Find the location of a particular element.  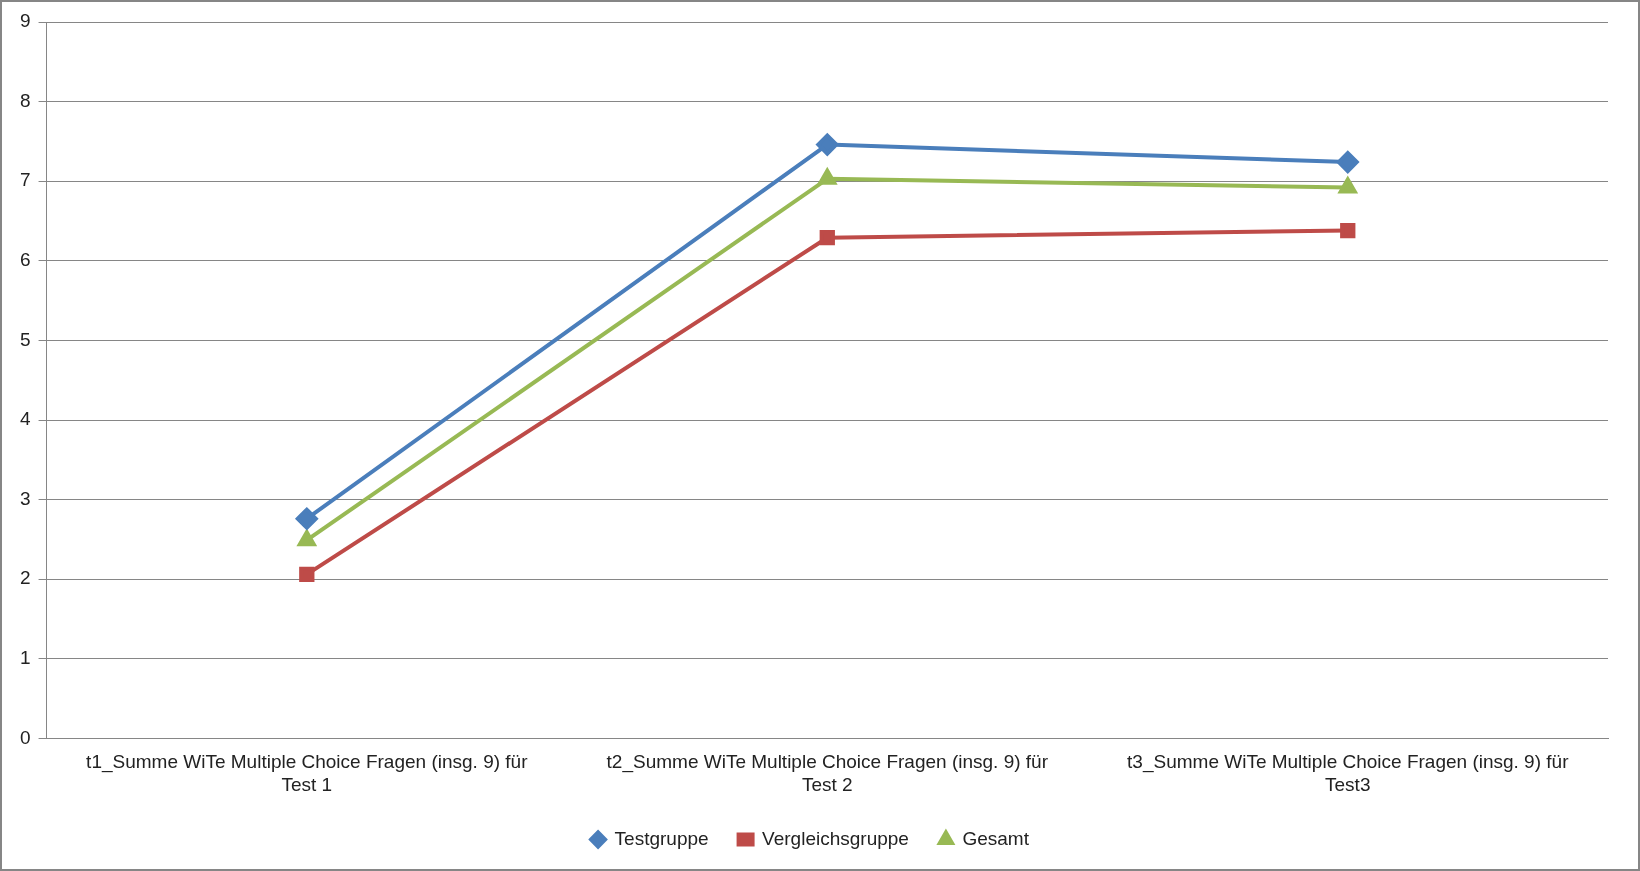

y-tick-label: 5 is located at coordinates (25, 339).